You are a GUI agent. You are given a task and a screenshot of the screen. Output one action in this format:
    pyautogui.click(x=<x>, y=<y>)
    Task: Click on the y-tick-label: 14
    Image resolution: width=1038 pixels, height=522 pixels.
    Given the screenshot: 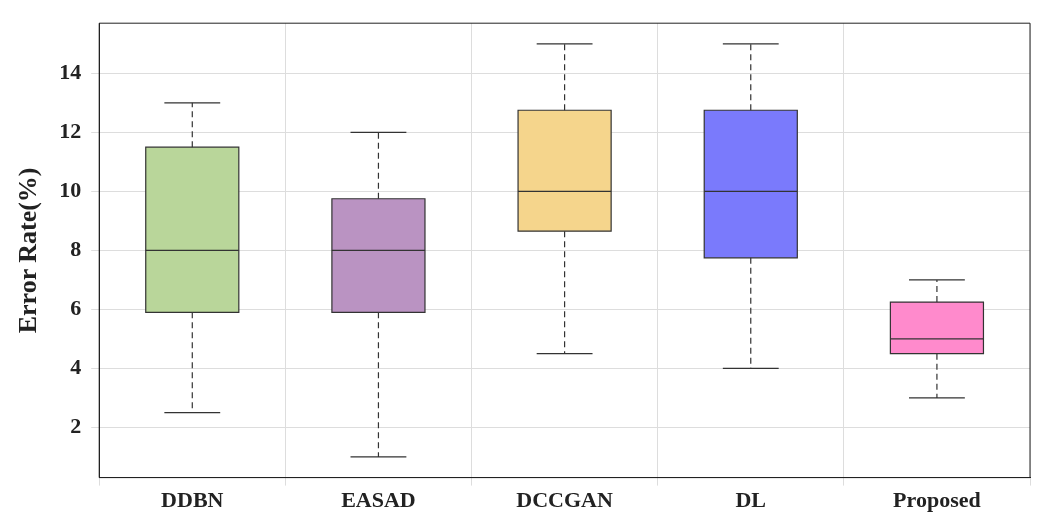 What is the action you would take?
    pyautogui.click(x=70, y=72)
    